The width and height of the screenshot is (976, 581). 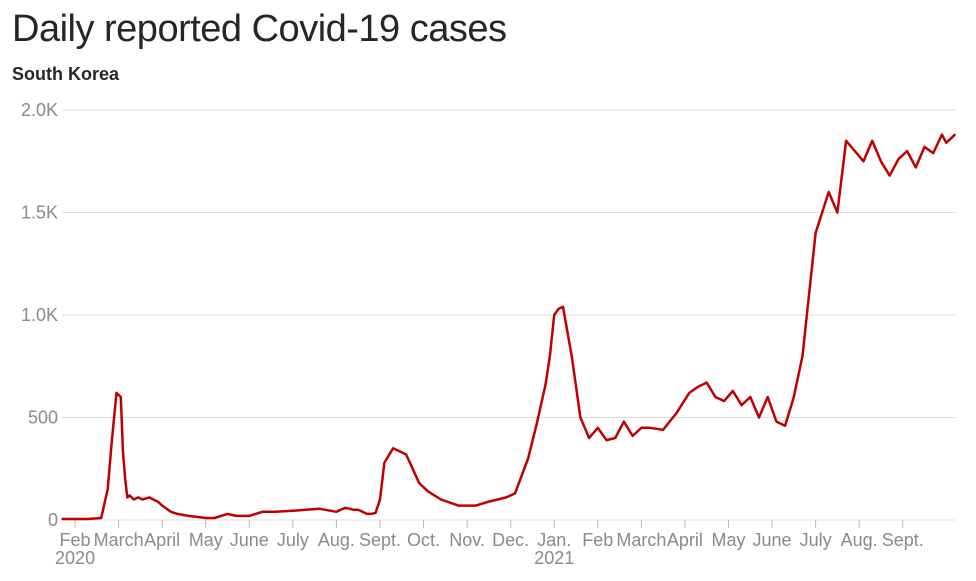 What do you see at coordinates (75, 558) in the screenshot?
I see `x-tick-year-label: 2020` at bounding box center [75, 558].